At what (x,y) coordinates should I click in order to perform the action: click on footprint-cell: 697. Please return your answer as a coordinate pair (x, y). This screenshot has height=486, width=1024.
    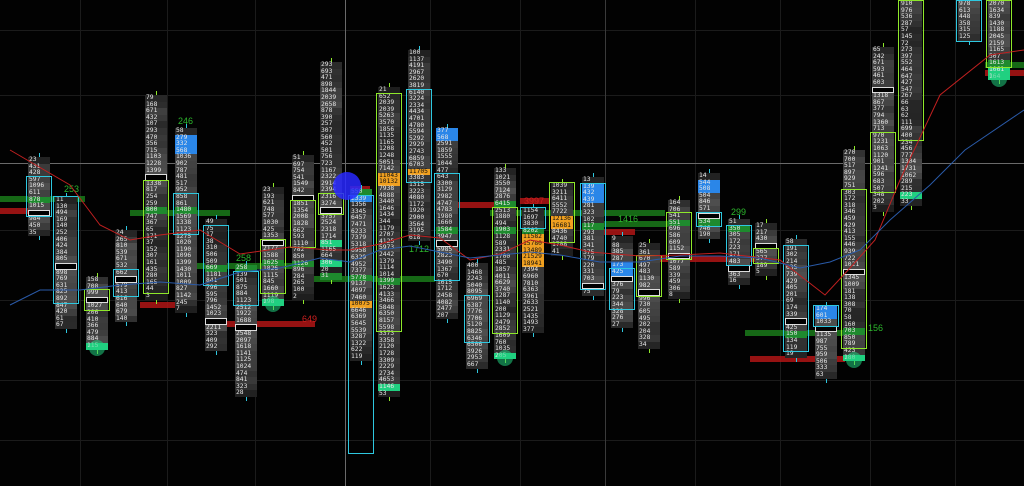
    Looking at the image, I should click on (303, 165).